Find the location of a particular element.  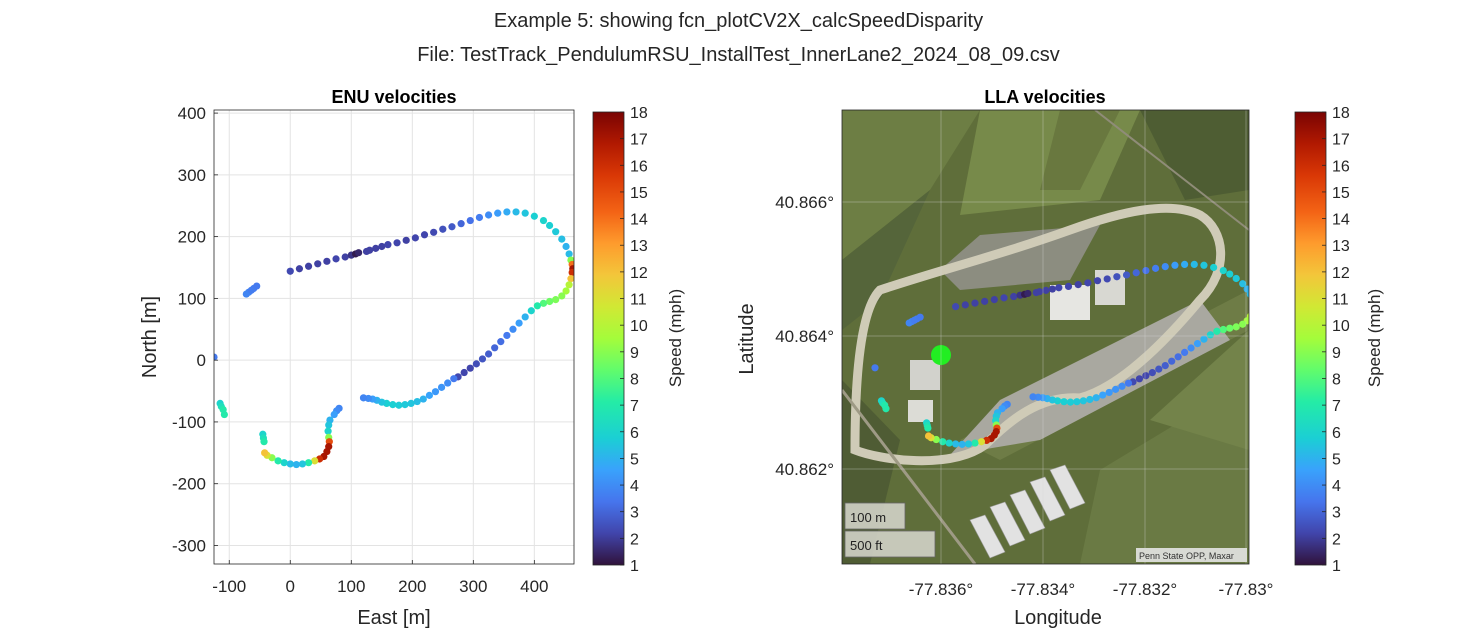

enu-colorbar-tick-label: 18 is located at coordinates (639, 113).